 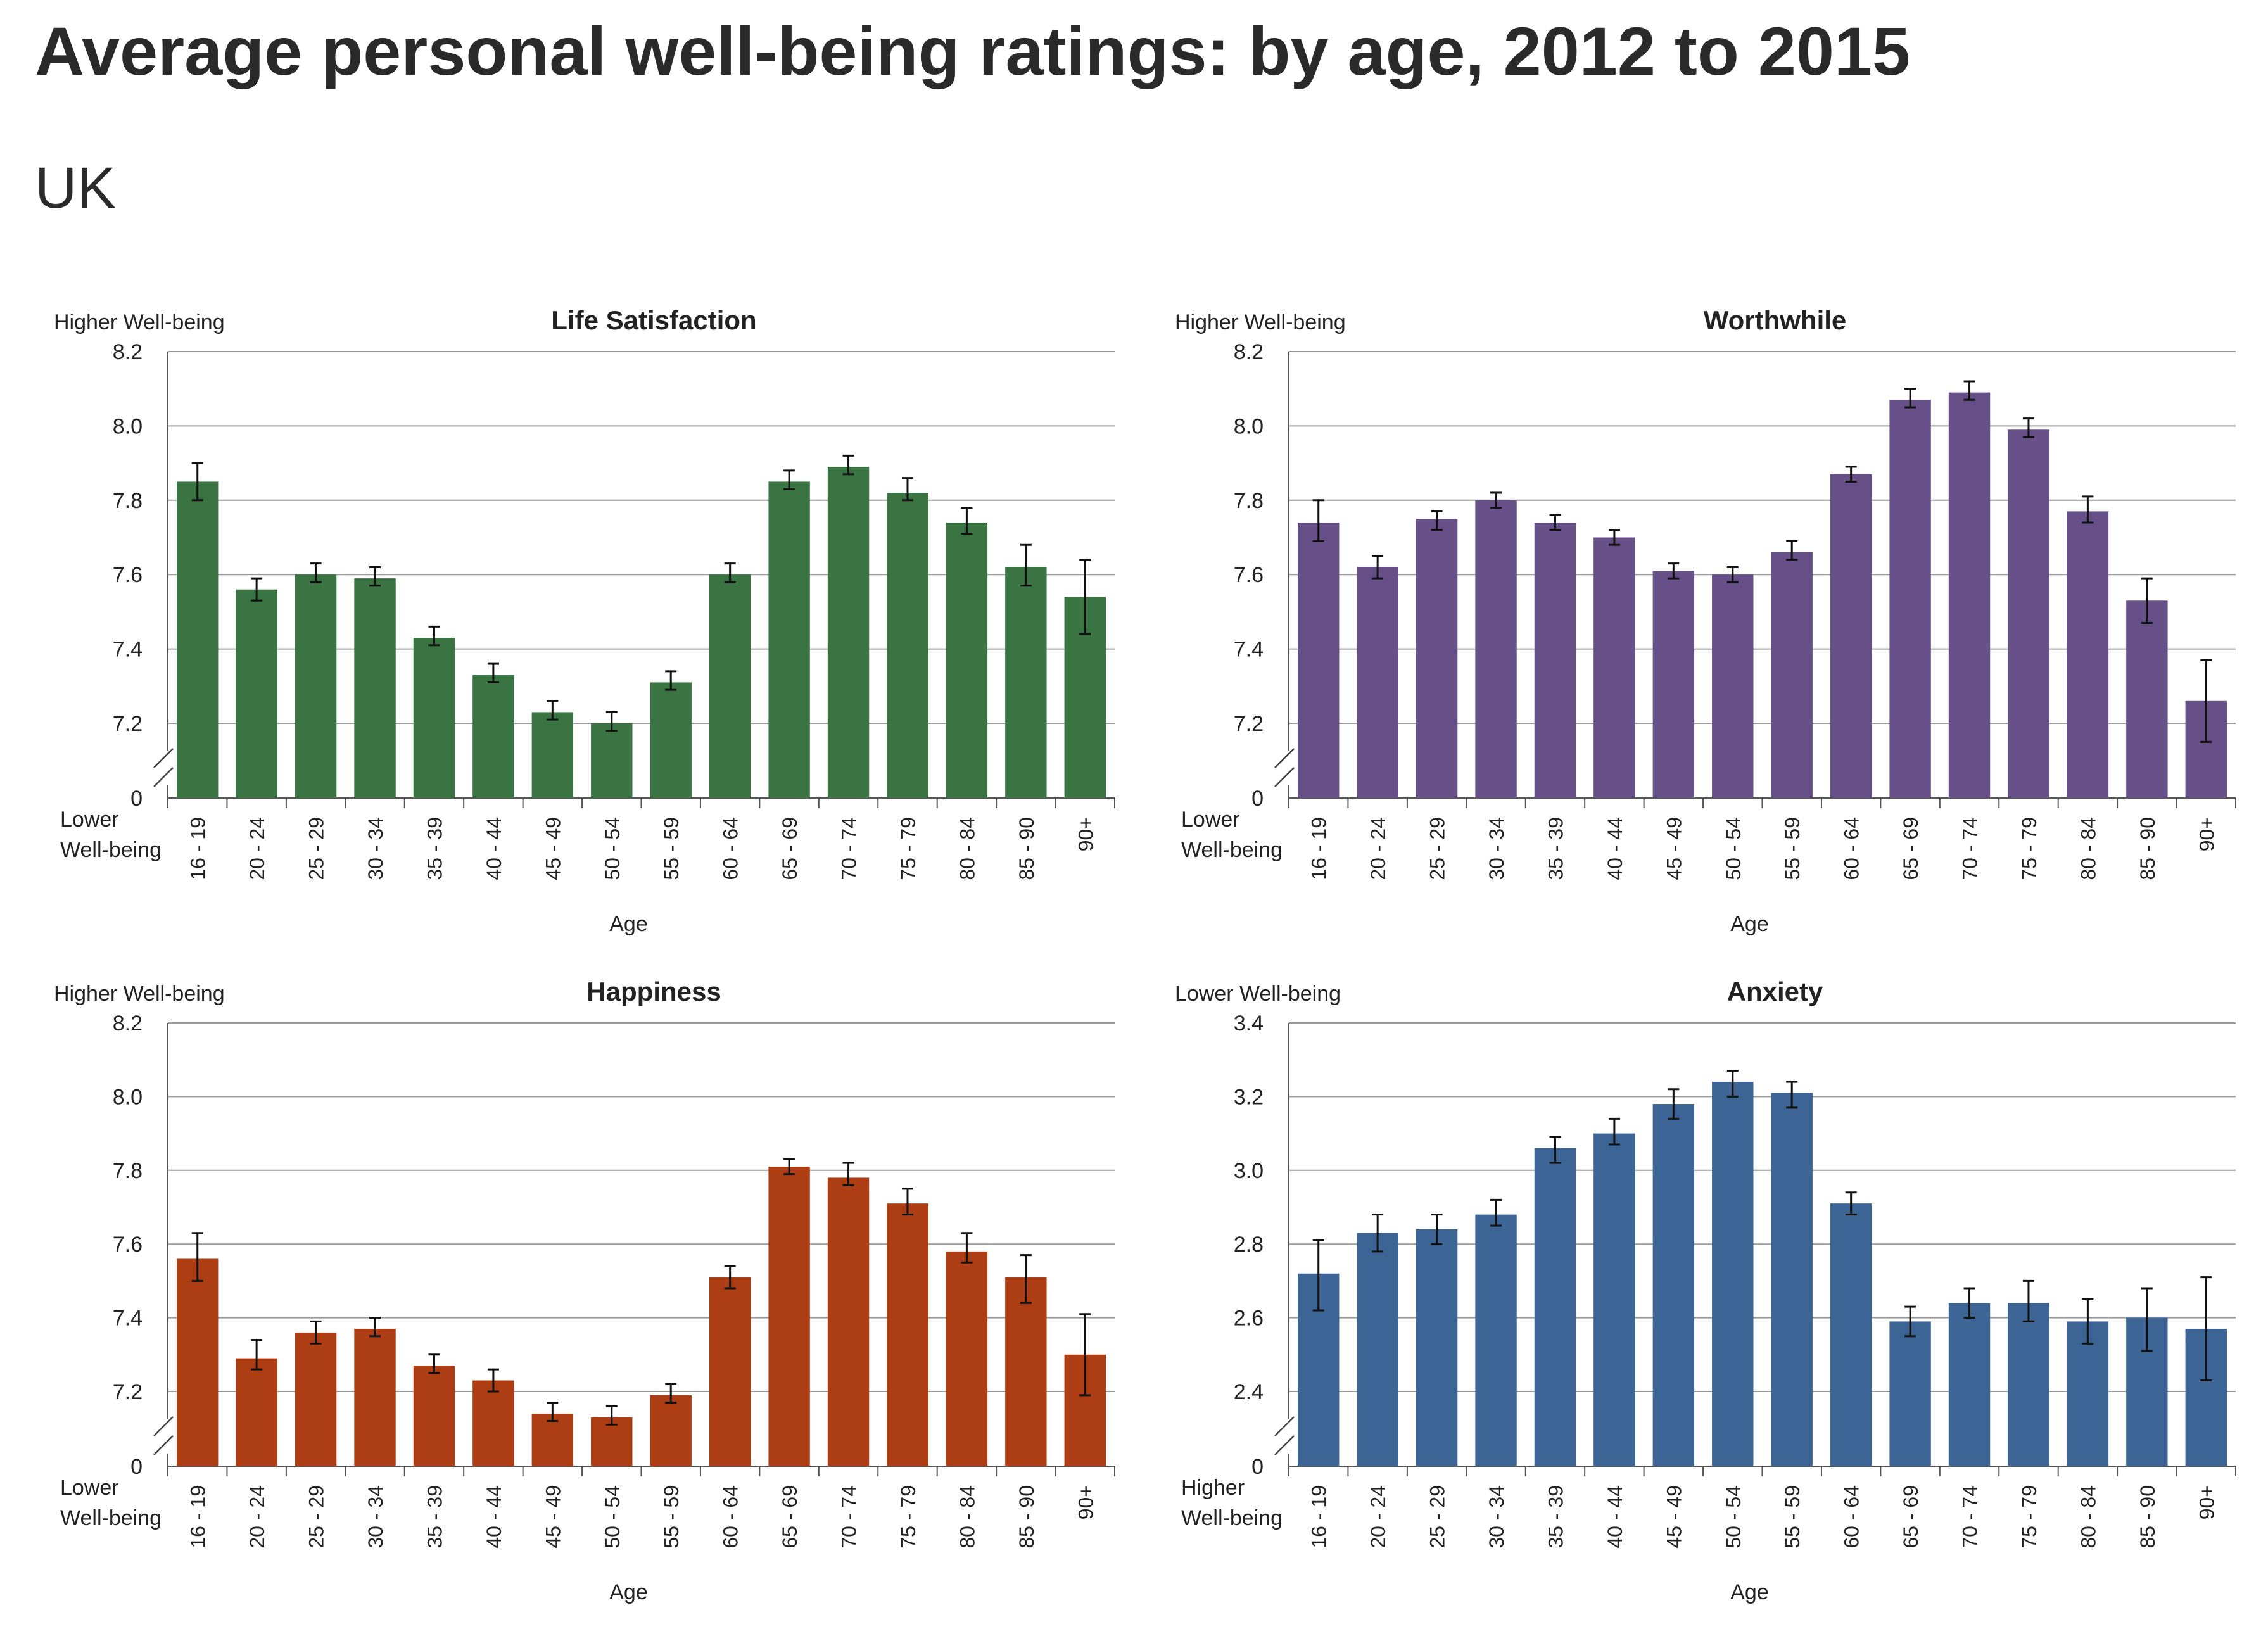 I want to click on x-tick-label: 45 - 49, so click(x=553, y=1517).